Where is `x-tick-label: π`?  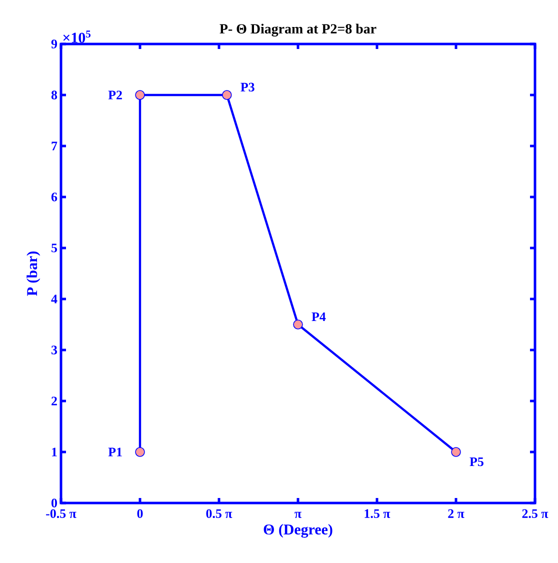 x-tick-label: π is located at coordinates (298, 515).